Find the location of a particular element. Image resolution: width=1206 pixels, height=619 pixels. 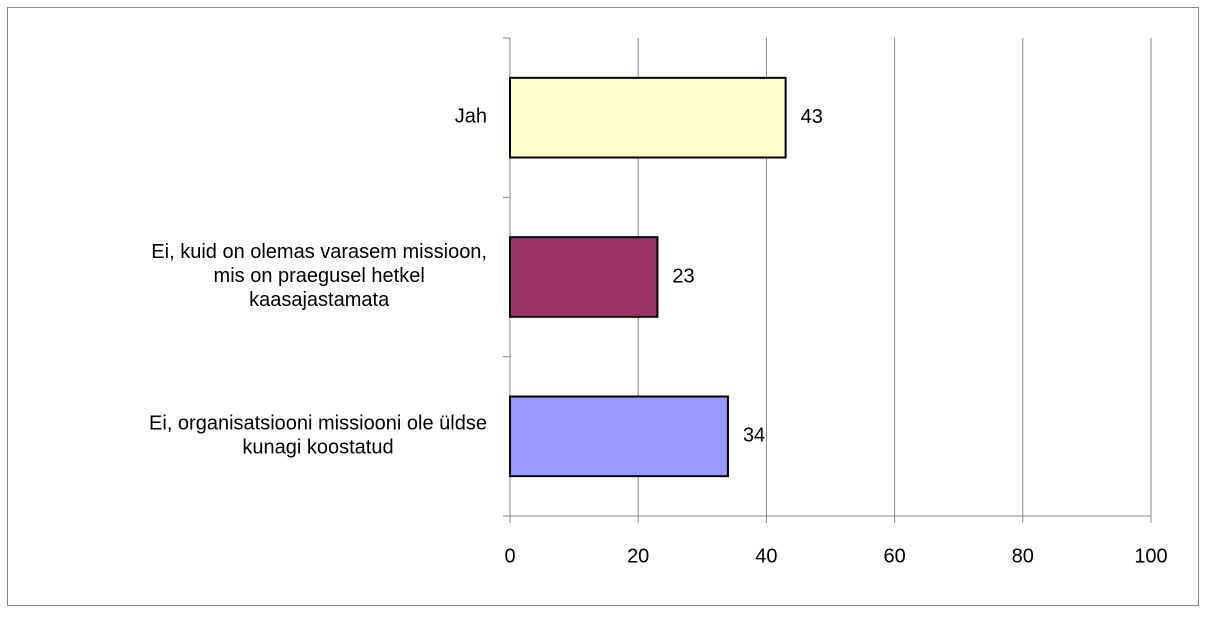

x-tick-label: 0 is located at coordinates (509, 556).